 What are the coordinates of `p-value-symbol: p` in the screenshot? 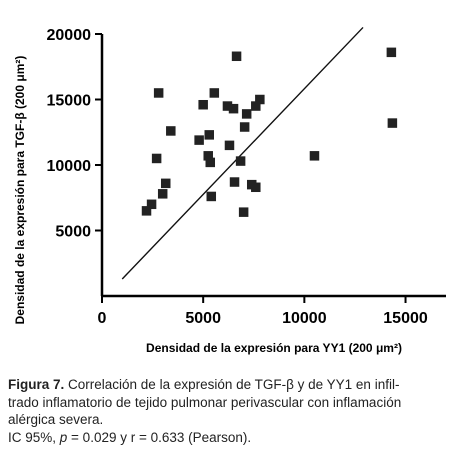 It's located at (63, 437).